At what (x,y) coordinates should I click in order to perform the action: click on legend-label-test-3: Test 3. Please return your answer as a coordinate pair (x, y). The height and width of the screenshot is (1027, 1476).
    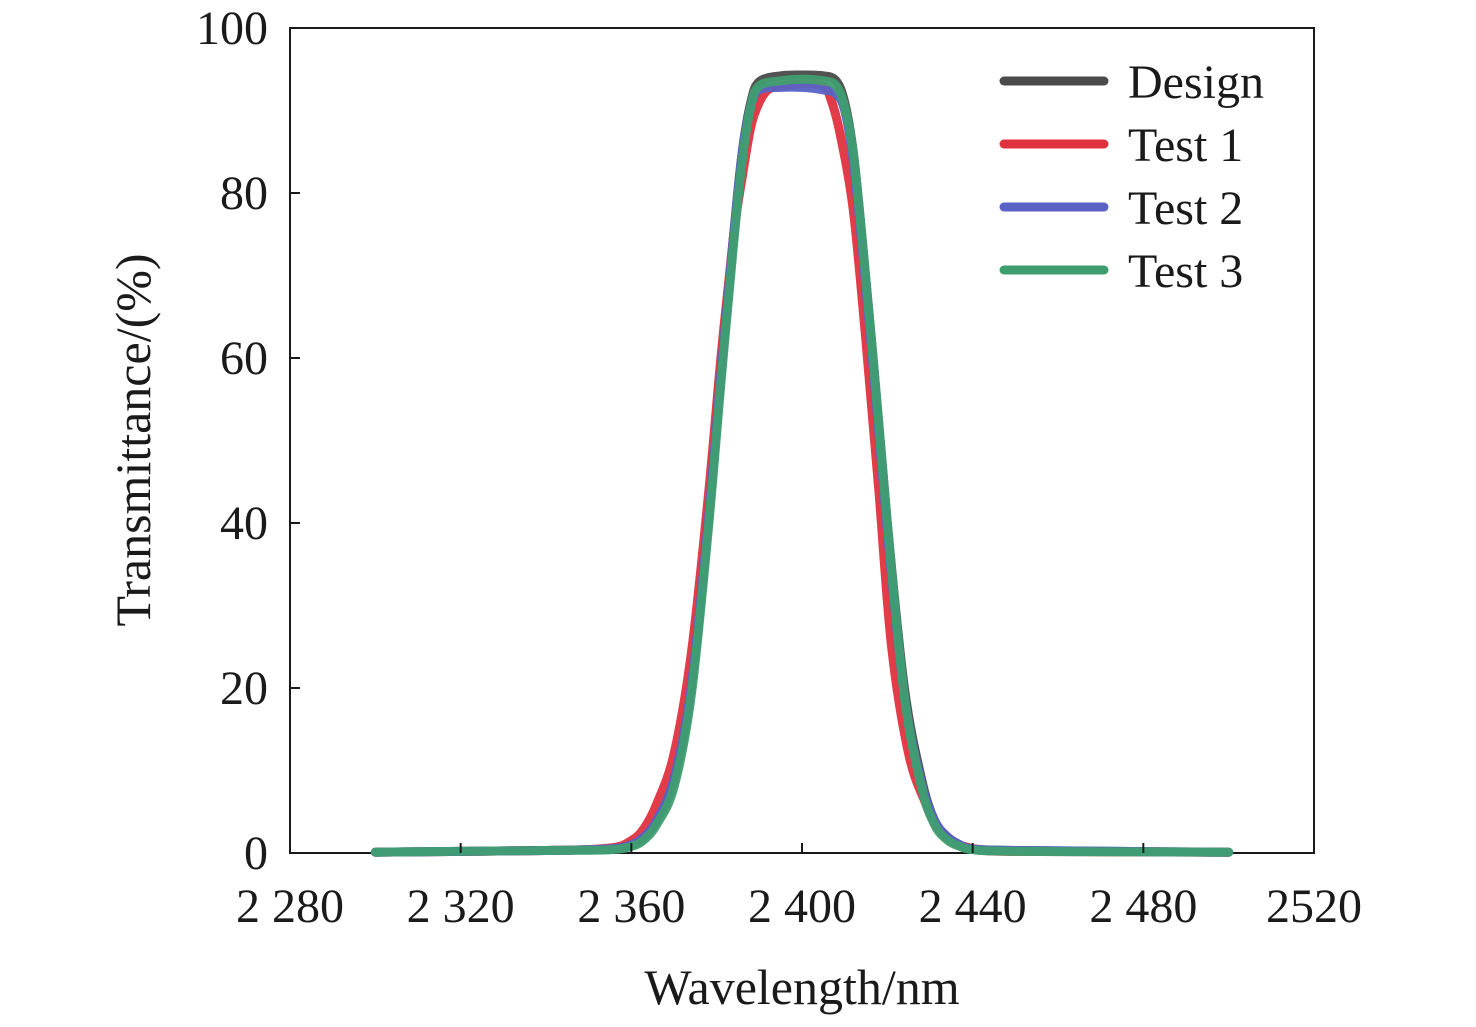
    Looking at the image, I should click on (1185, 271).